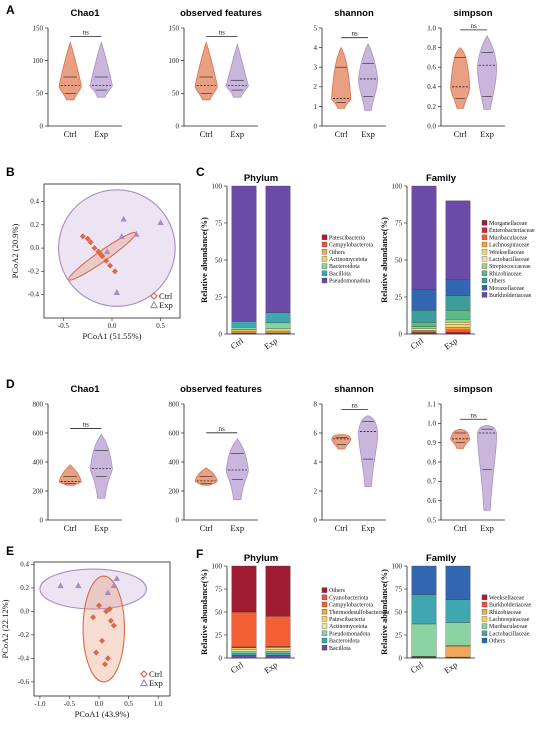  Describe the element at coordinates (40, 704) in the screenshot. I see `x-tick-label: -1.0` at that location.